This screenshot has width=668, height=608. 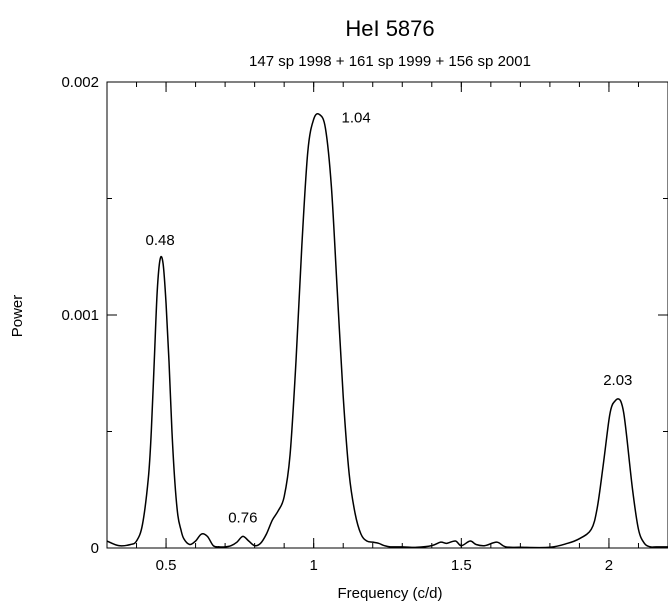 What do you see at coordinates (609, 565) in the screenshot?
I see `x-tick-label: 2` at bounding box center [609, 565].